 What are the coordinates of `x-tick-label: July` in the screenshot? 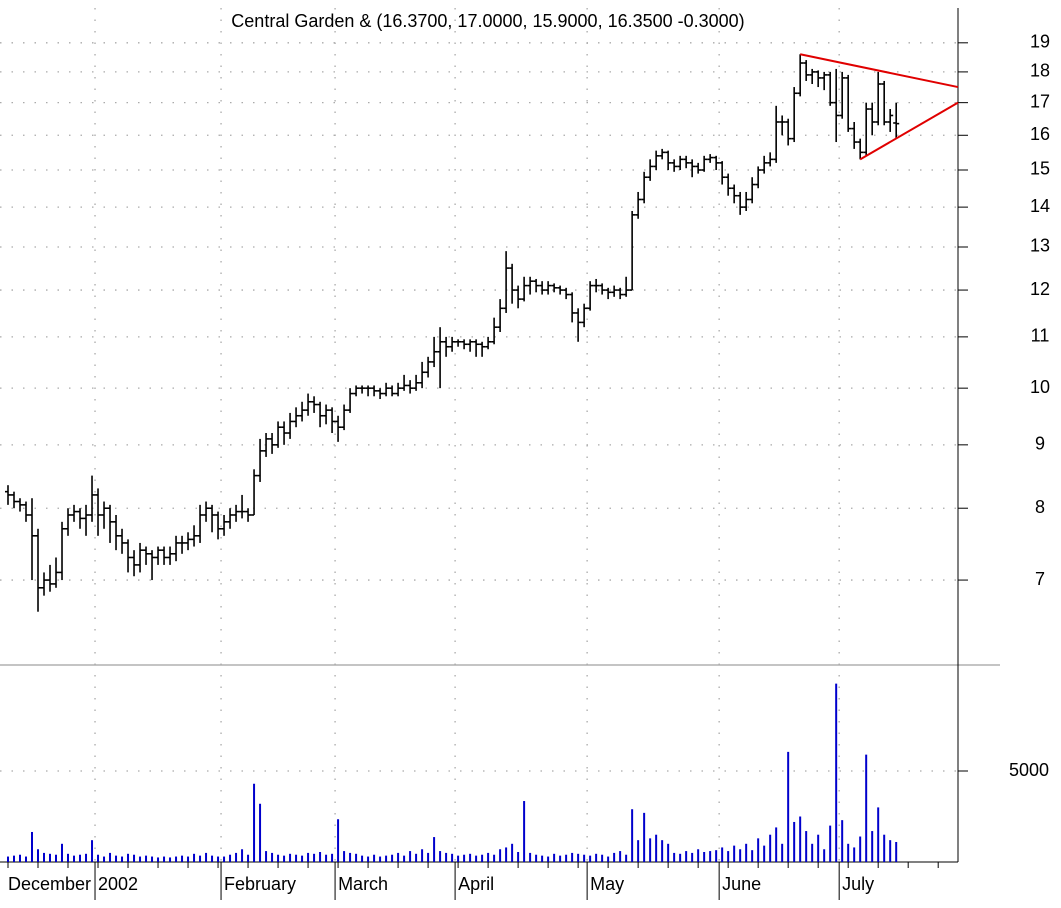 It's located at (858, 884).